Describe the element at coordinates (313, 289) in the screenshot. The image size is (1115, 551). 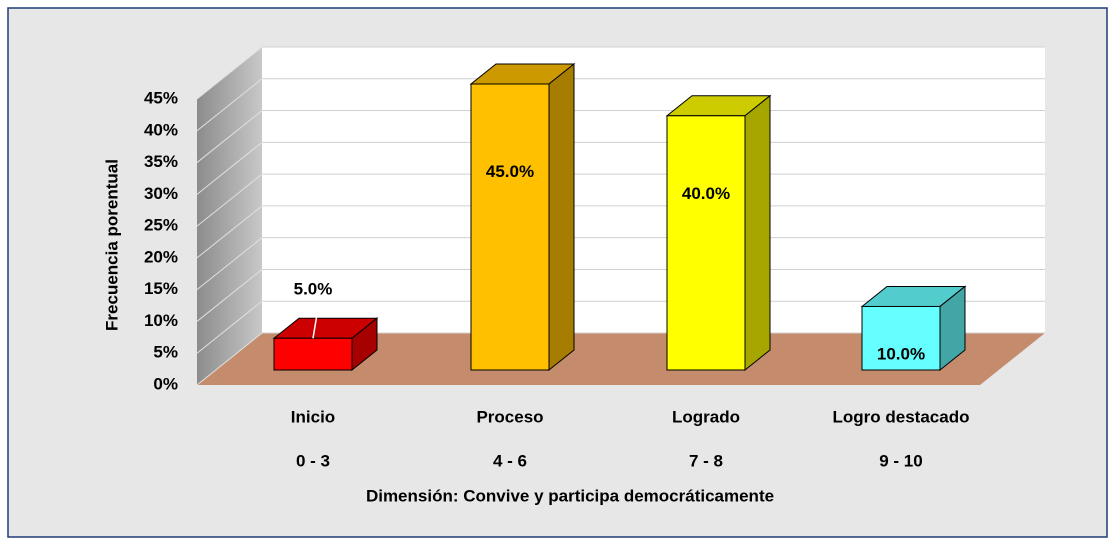
I see `value-label: 5.0%` at that location.